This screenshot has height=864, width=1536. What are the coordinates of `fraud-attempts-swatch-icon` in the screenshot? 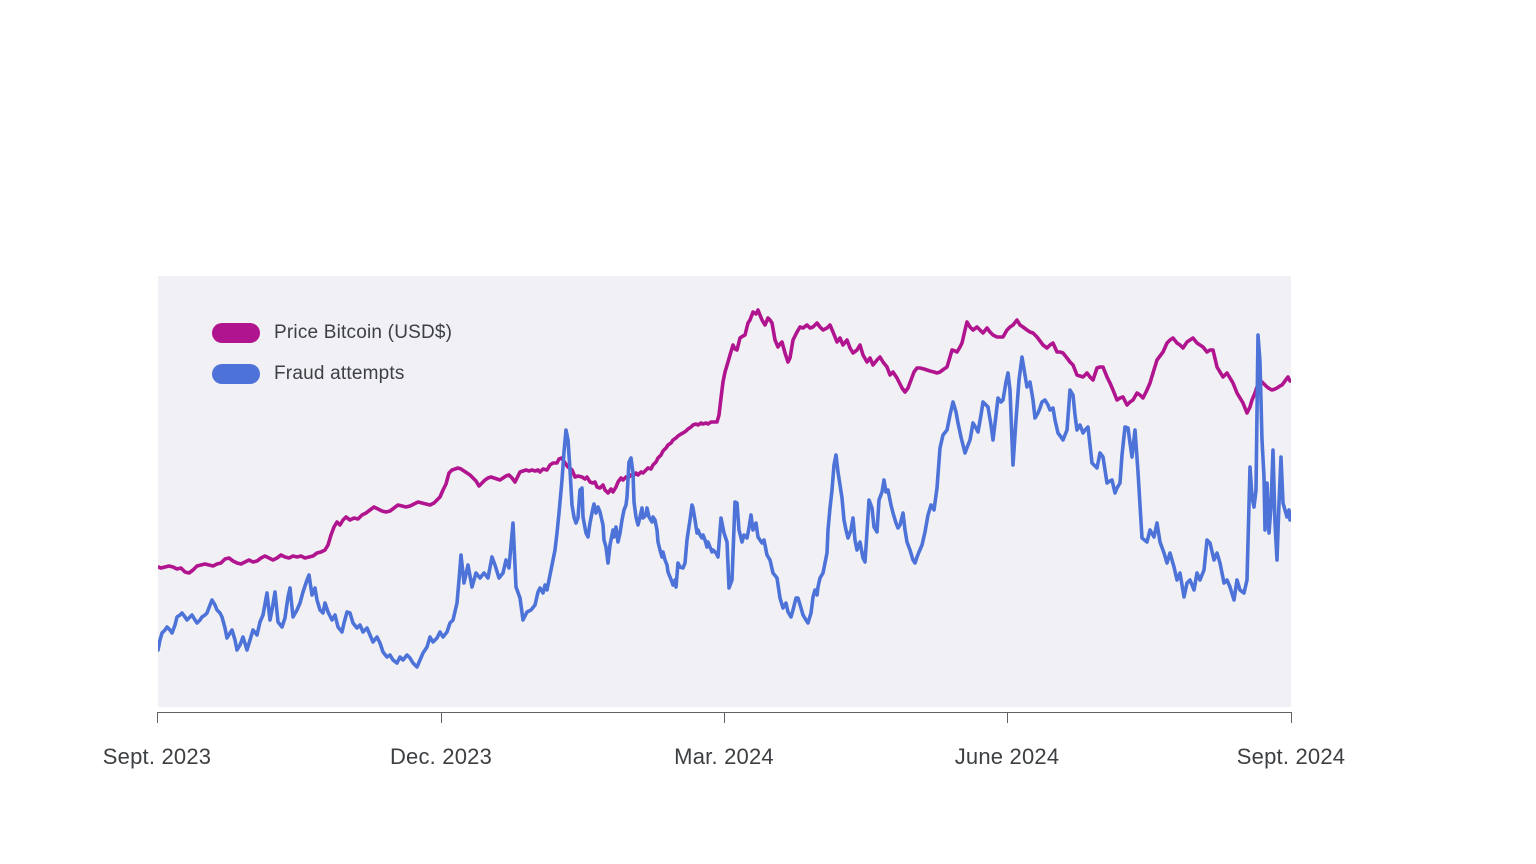 It's located at (236, 374).